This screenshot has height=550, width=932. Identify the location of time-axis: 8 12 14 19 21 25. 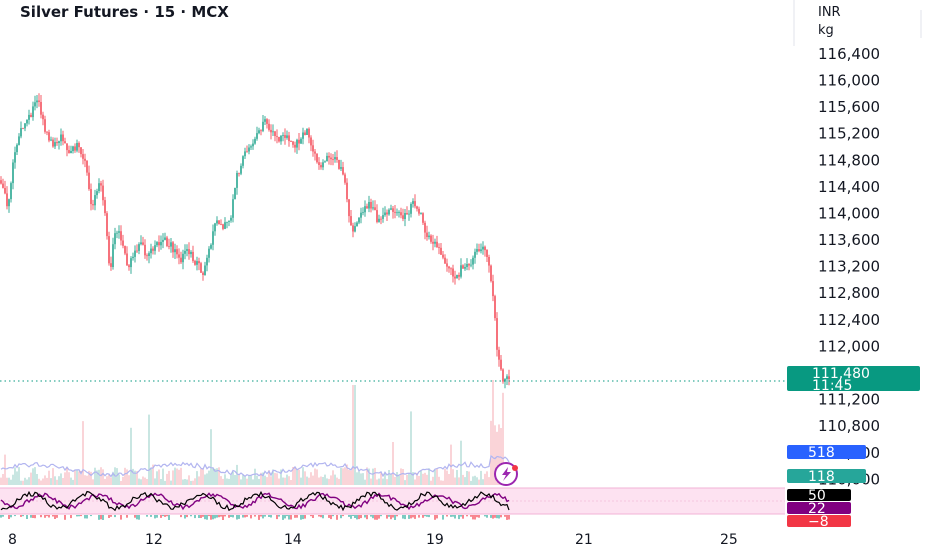
(373, 540).